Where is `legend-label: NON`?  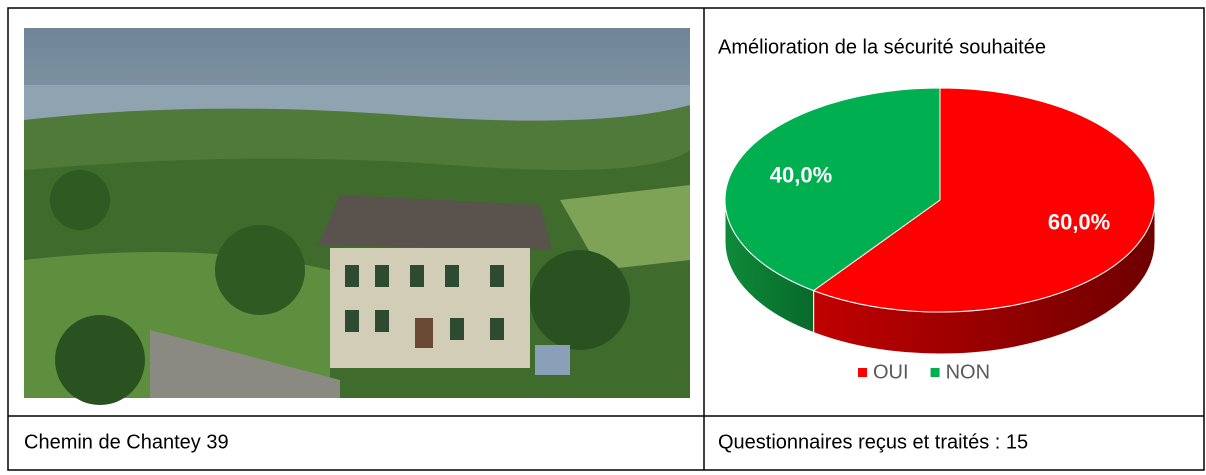 legend-label: NON is located at coordinates (968, 372).